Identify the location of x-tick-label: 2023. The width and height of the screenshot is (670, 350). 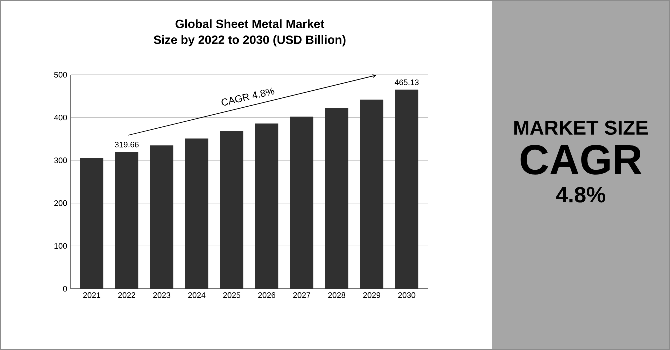
(162, 295).